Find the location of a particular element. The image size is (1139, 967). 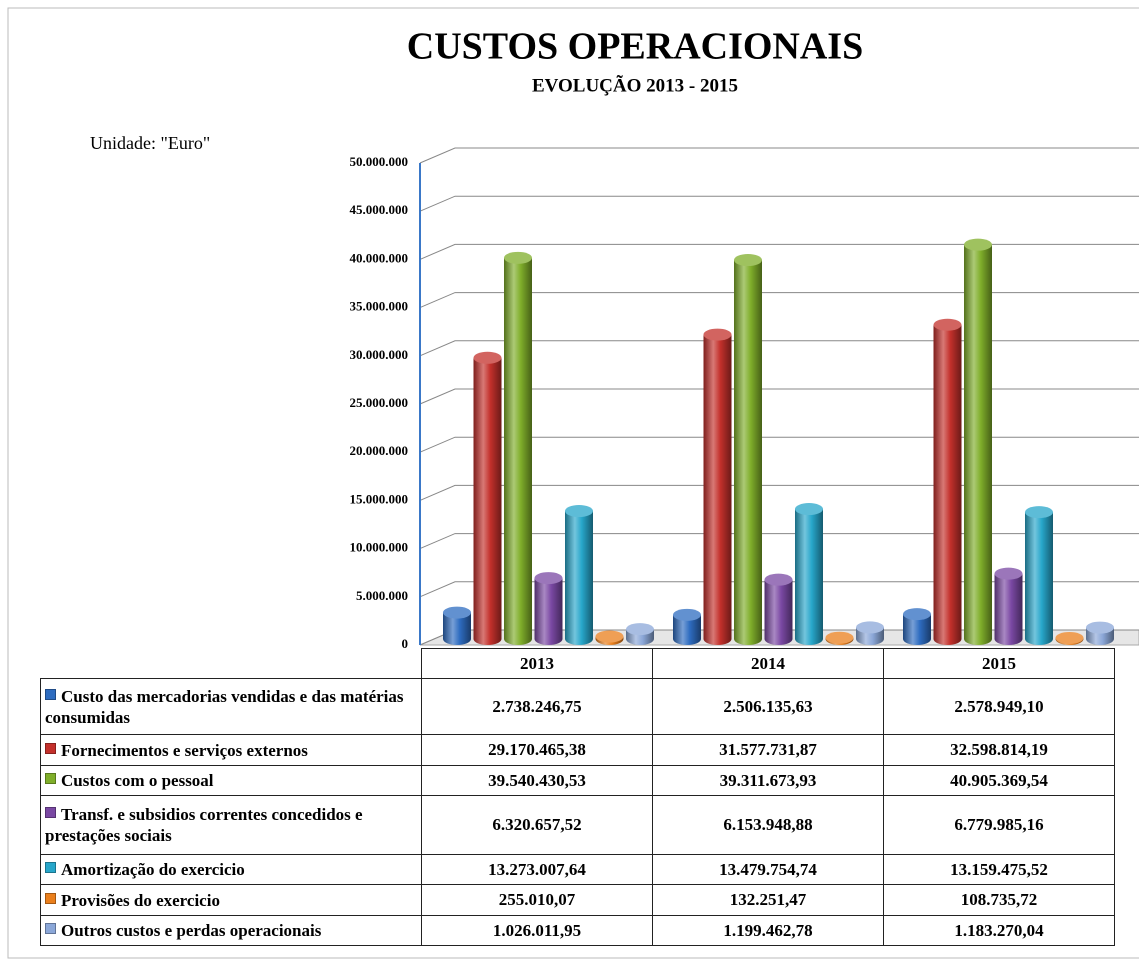

value-cell: 13.273.007,64 is located at coordinates (537, 869).